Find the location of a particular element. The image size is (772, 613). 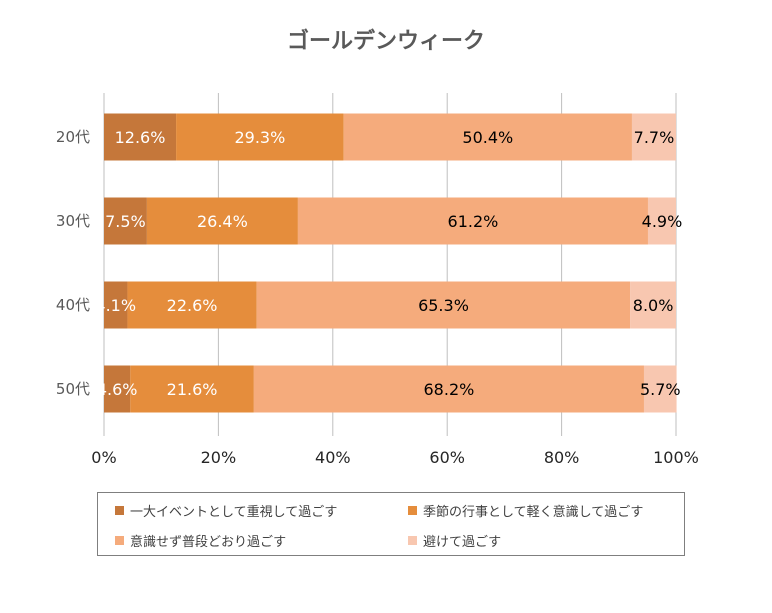

category-label: 30代 is located at coordinates (73, 221).